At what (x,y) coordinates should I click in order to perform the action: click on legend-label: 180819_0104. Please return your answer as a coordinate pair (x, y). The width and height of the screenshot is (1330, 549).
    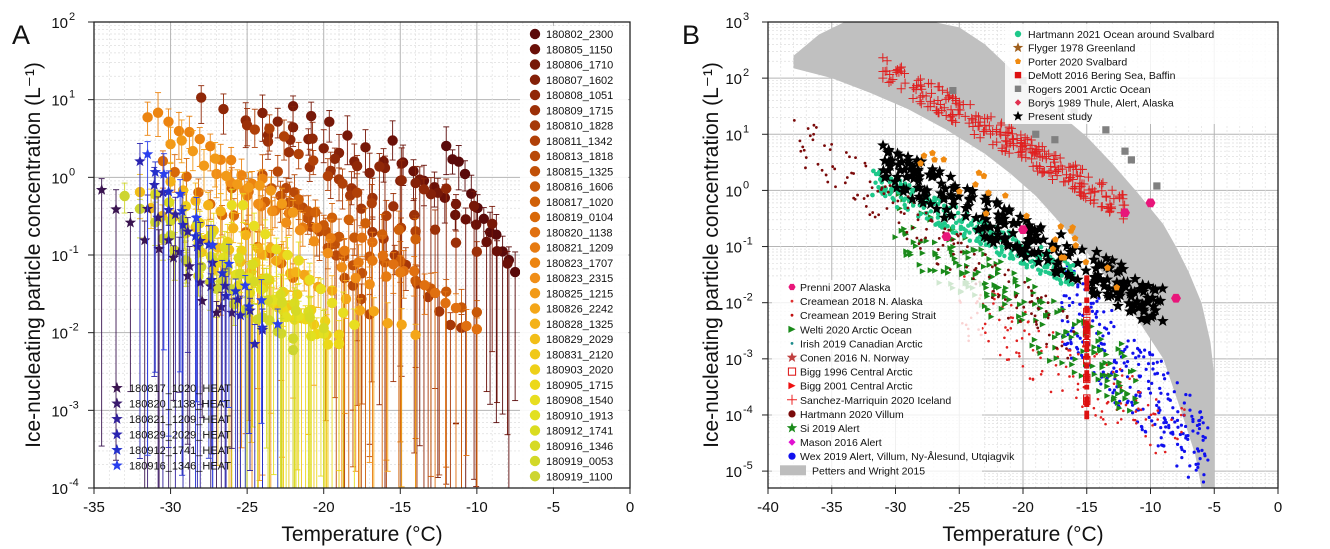
    Looking at the image, I should click on (579, 218).